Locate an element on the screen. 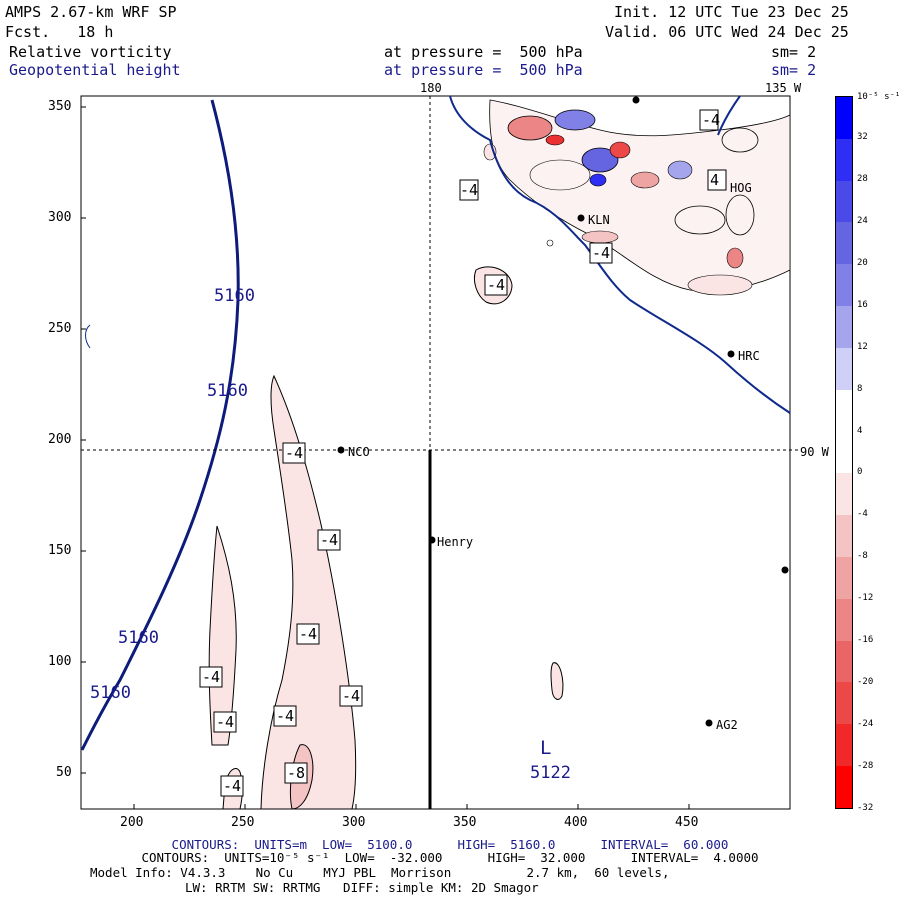  y-tick: 150 is located at coordinates (60, 550).